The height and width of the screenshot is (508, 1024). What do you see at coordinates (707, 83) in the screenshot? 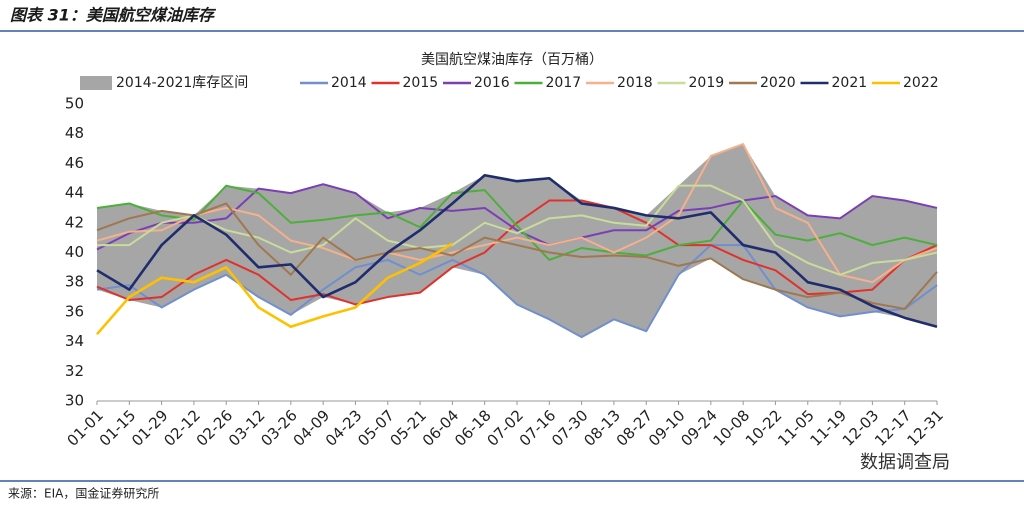
I see `legend-label: 2019` at bounding box center [707, 83].